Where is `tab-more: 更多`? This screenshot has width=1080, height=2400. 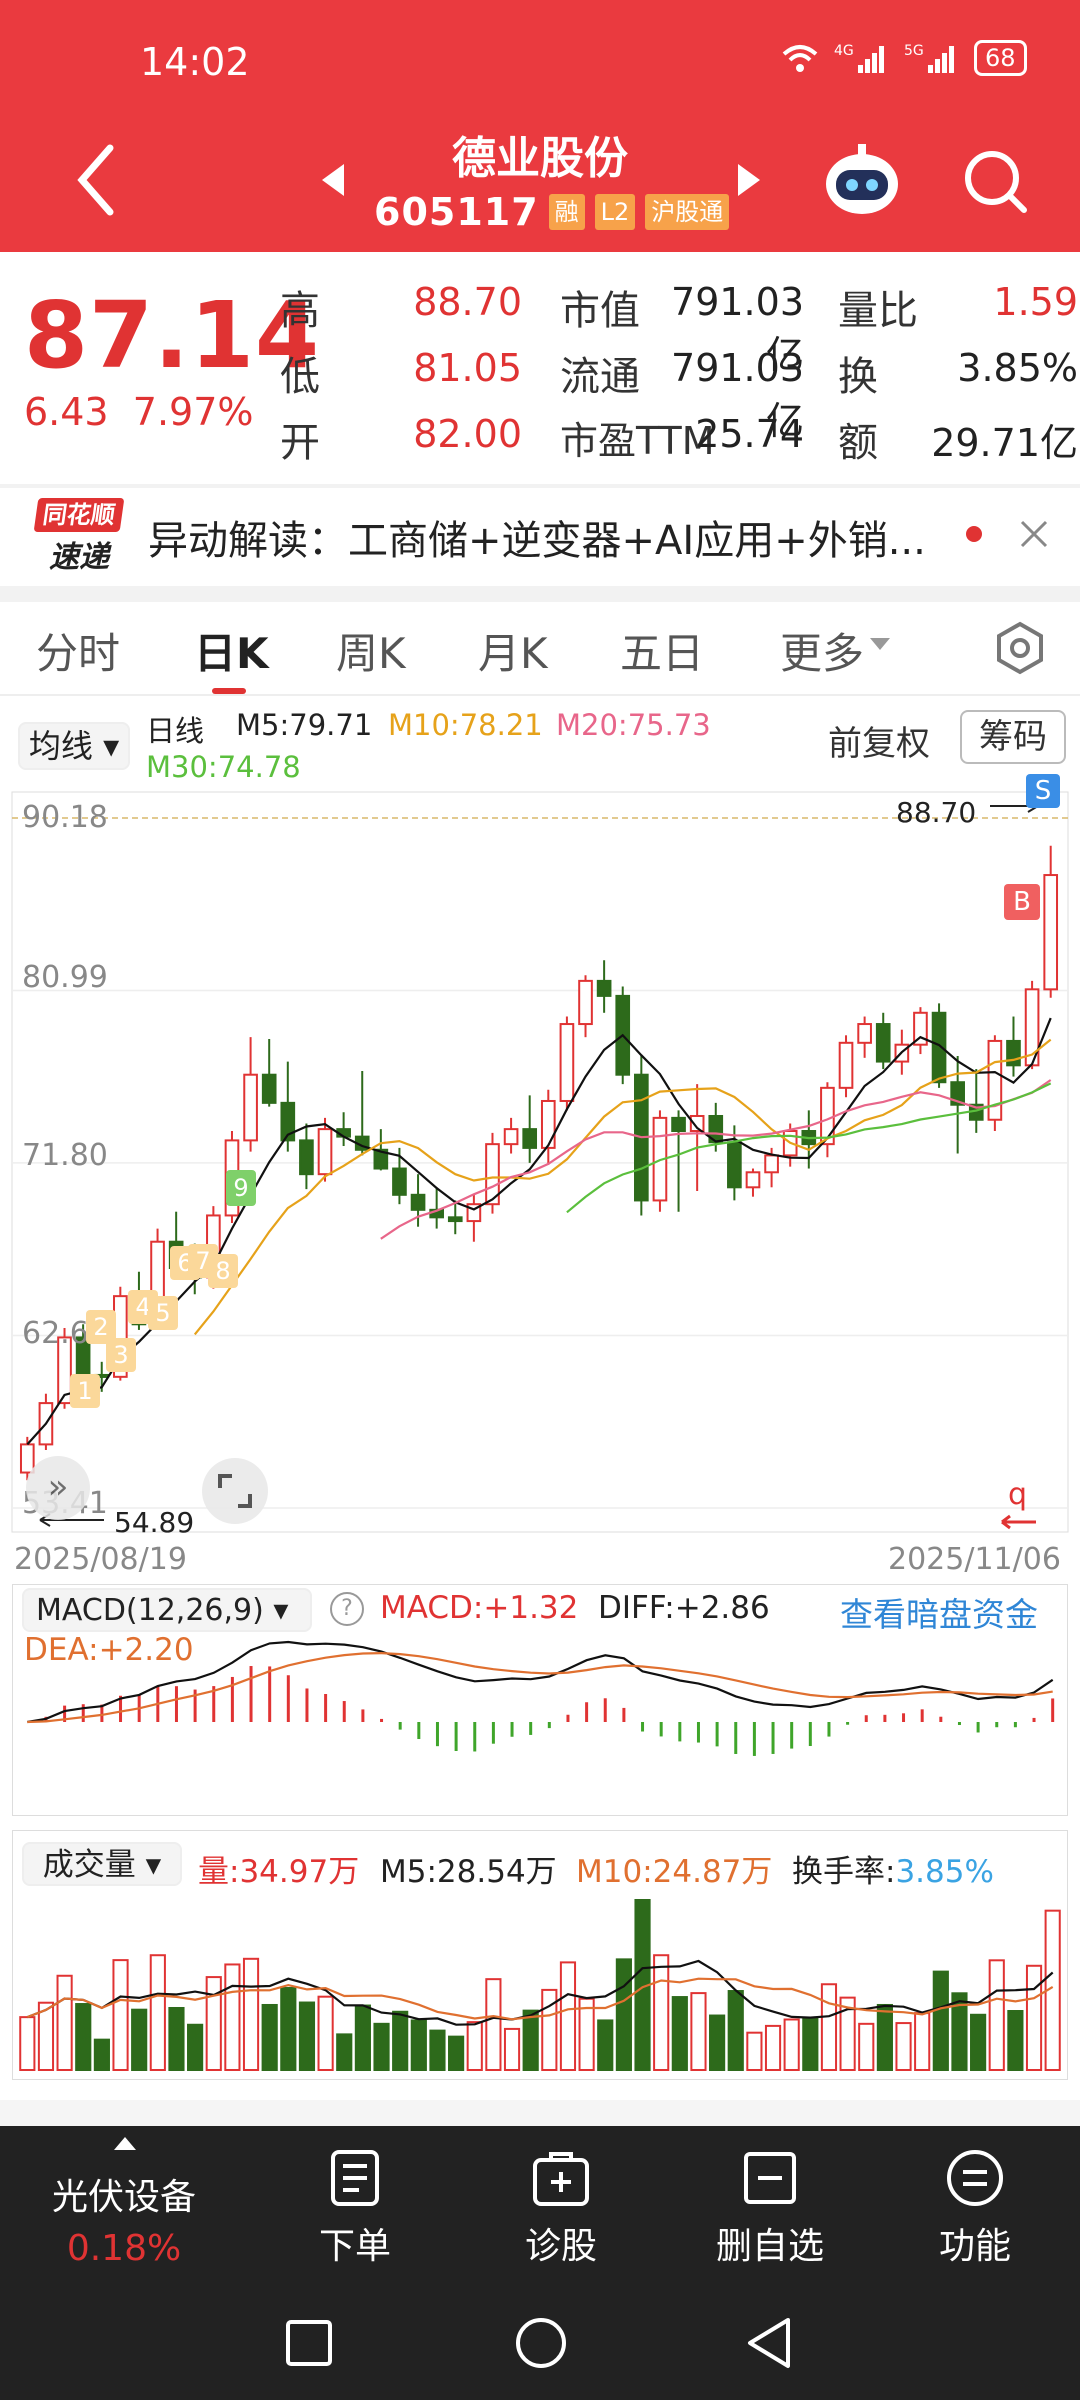 tab-more: 更多 is located at coordinates (822, 653).